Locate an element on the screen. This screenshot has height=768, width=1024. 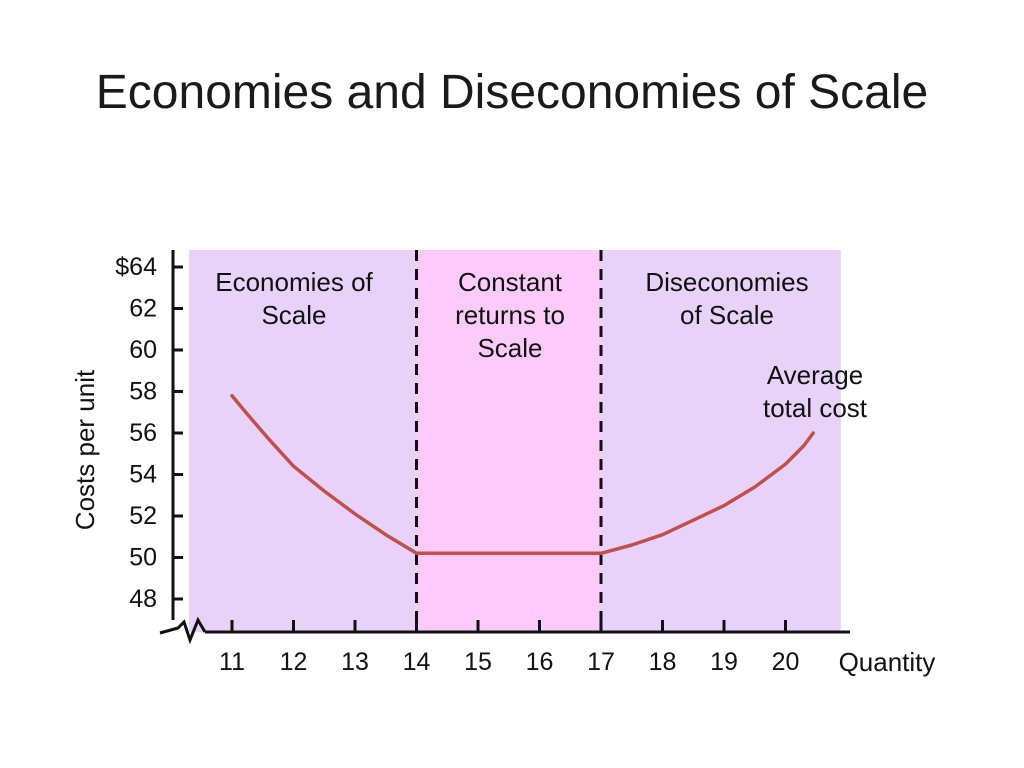
series-label-line-1: Average is located at coordinates (815, 375).